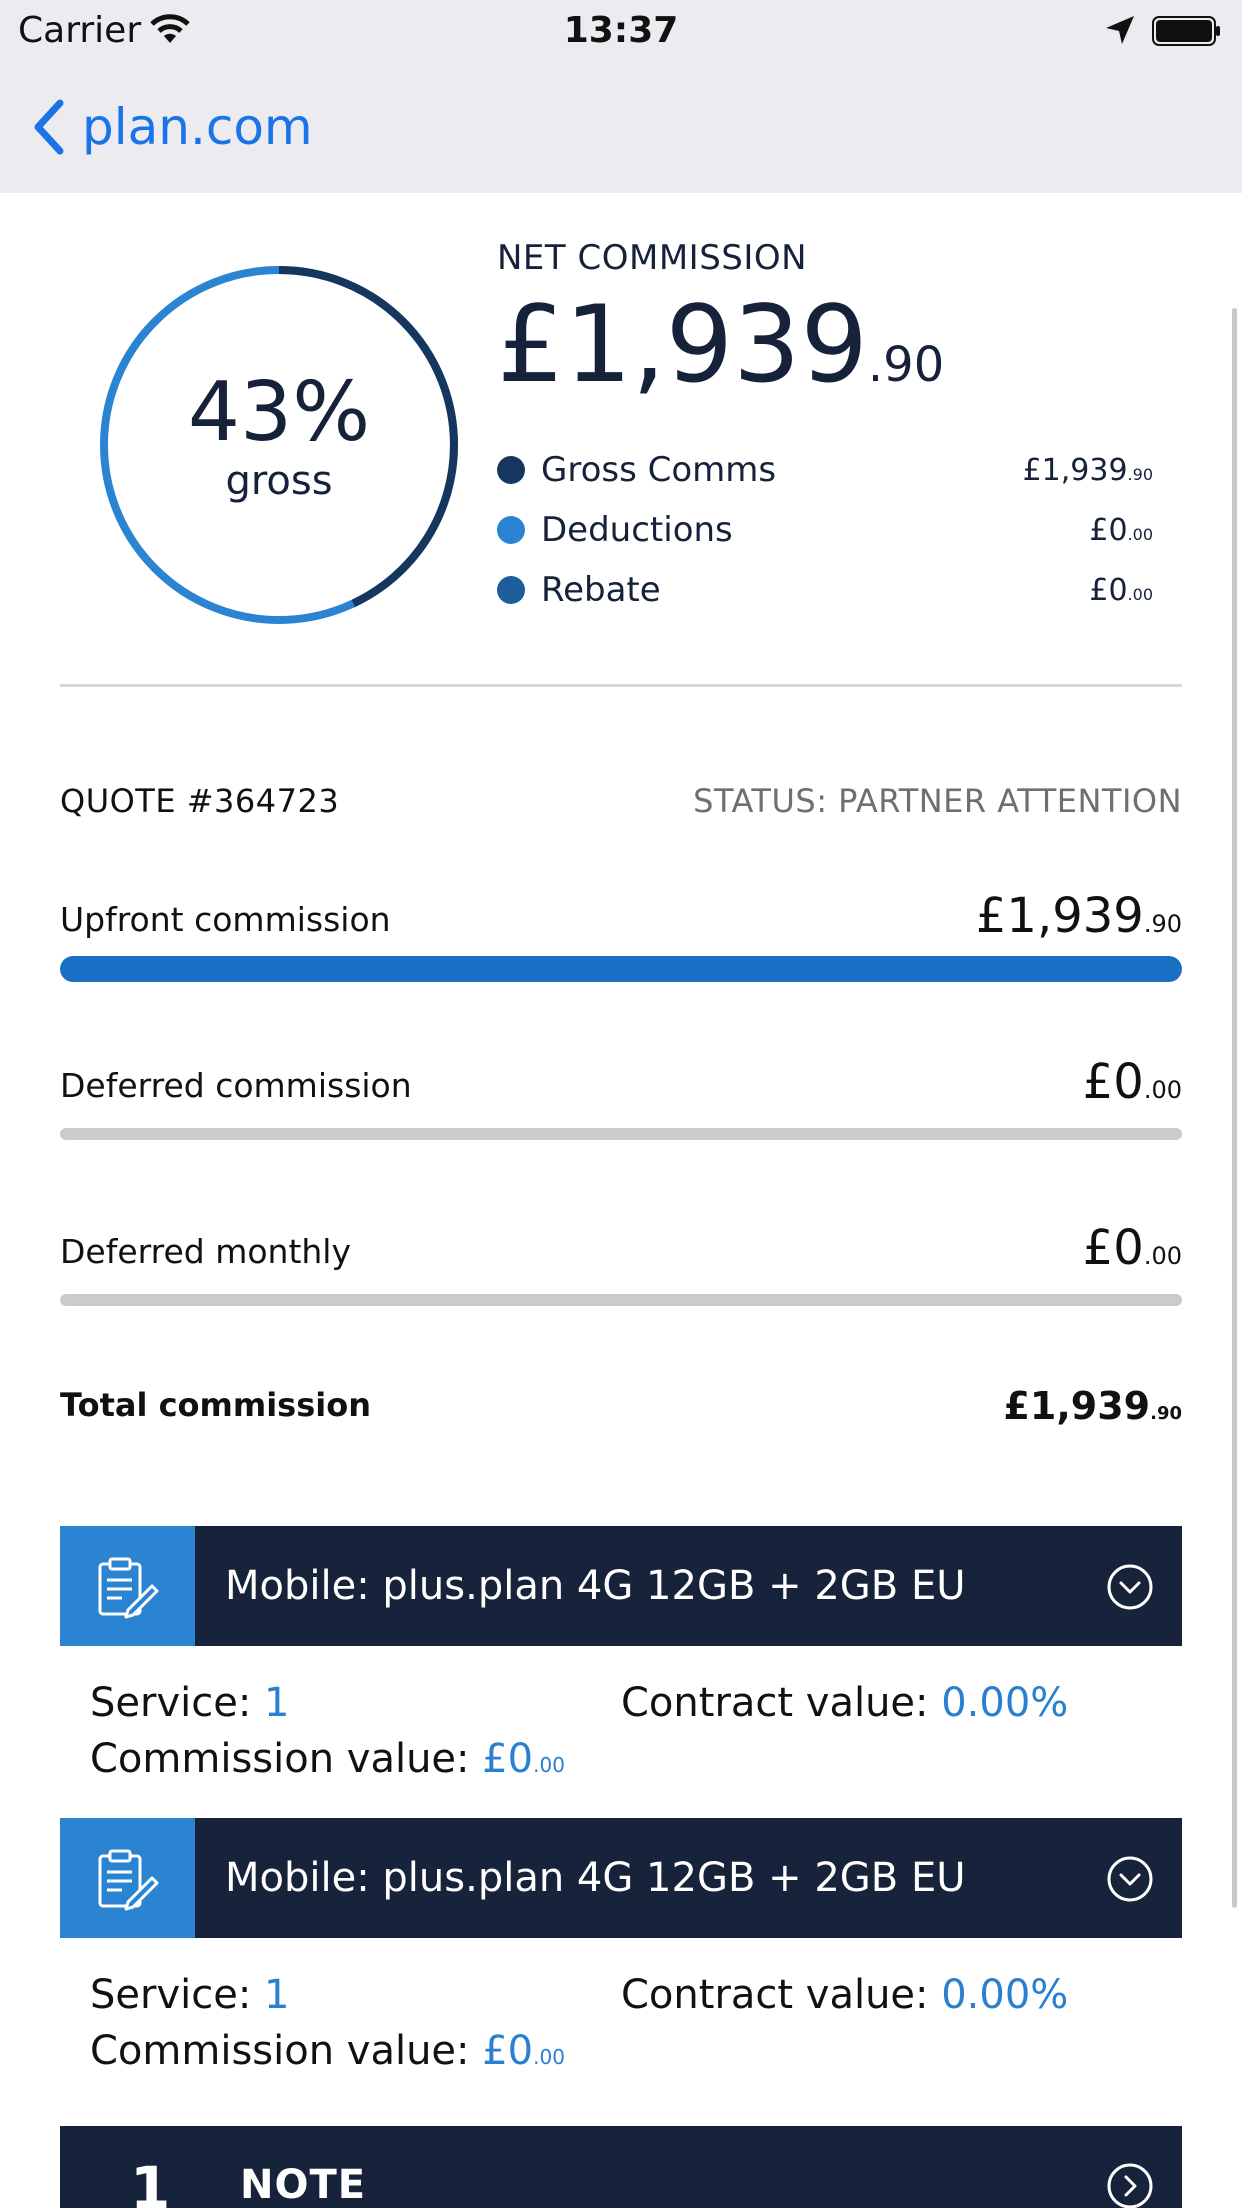 The height and width of the screenshot is (2208, 1242). I want to click on commission-row-value: £1,939.90, so click(1079, 916).